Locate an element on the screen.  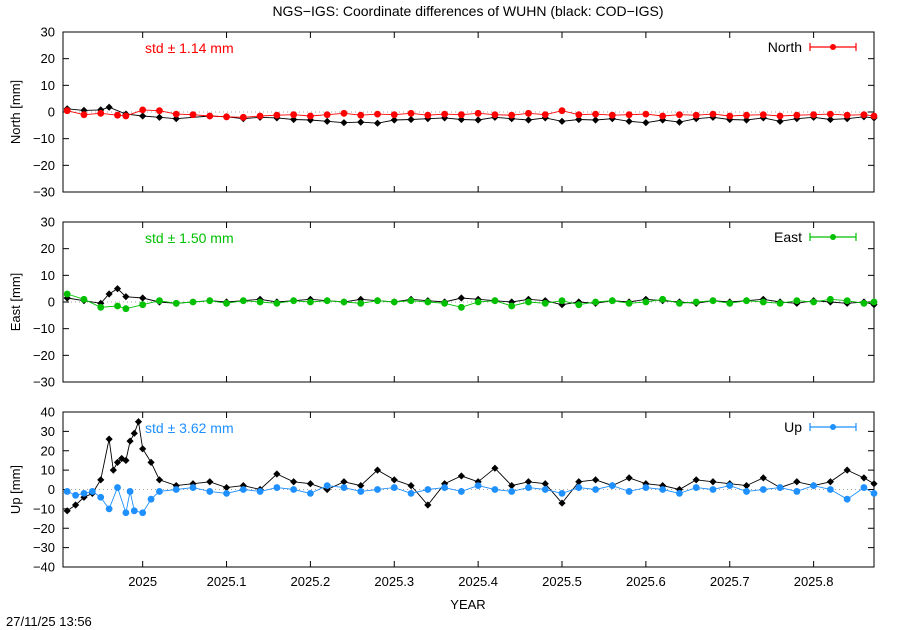
north-legend-marker is located at coordinates (833, 47).